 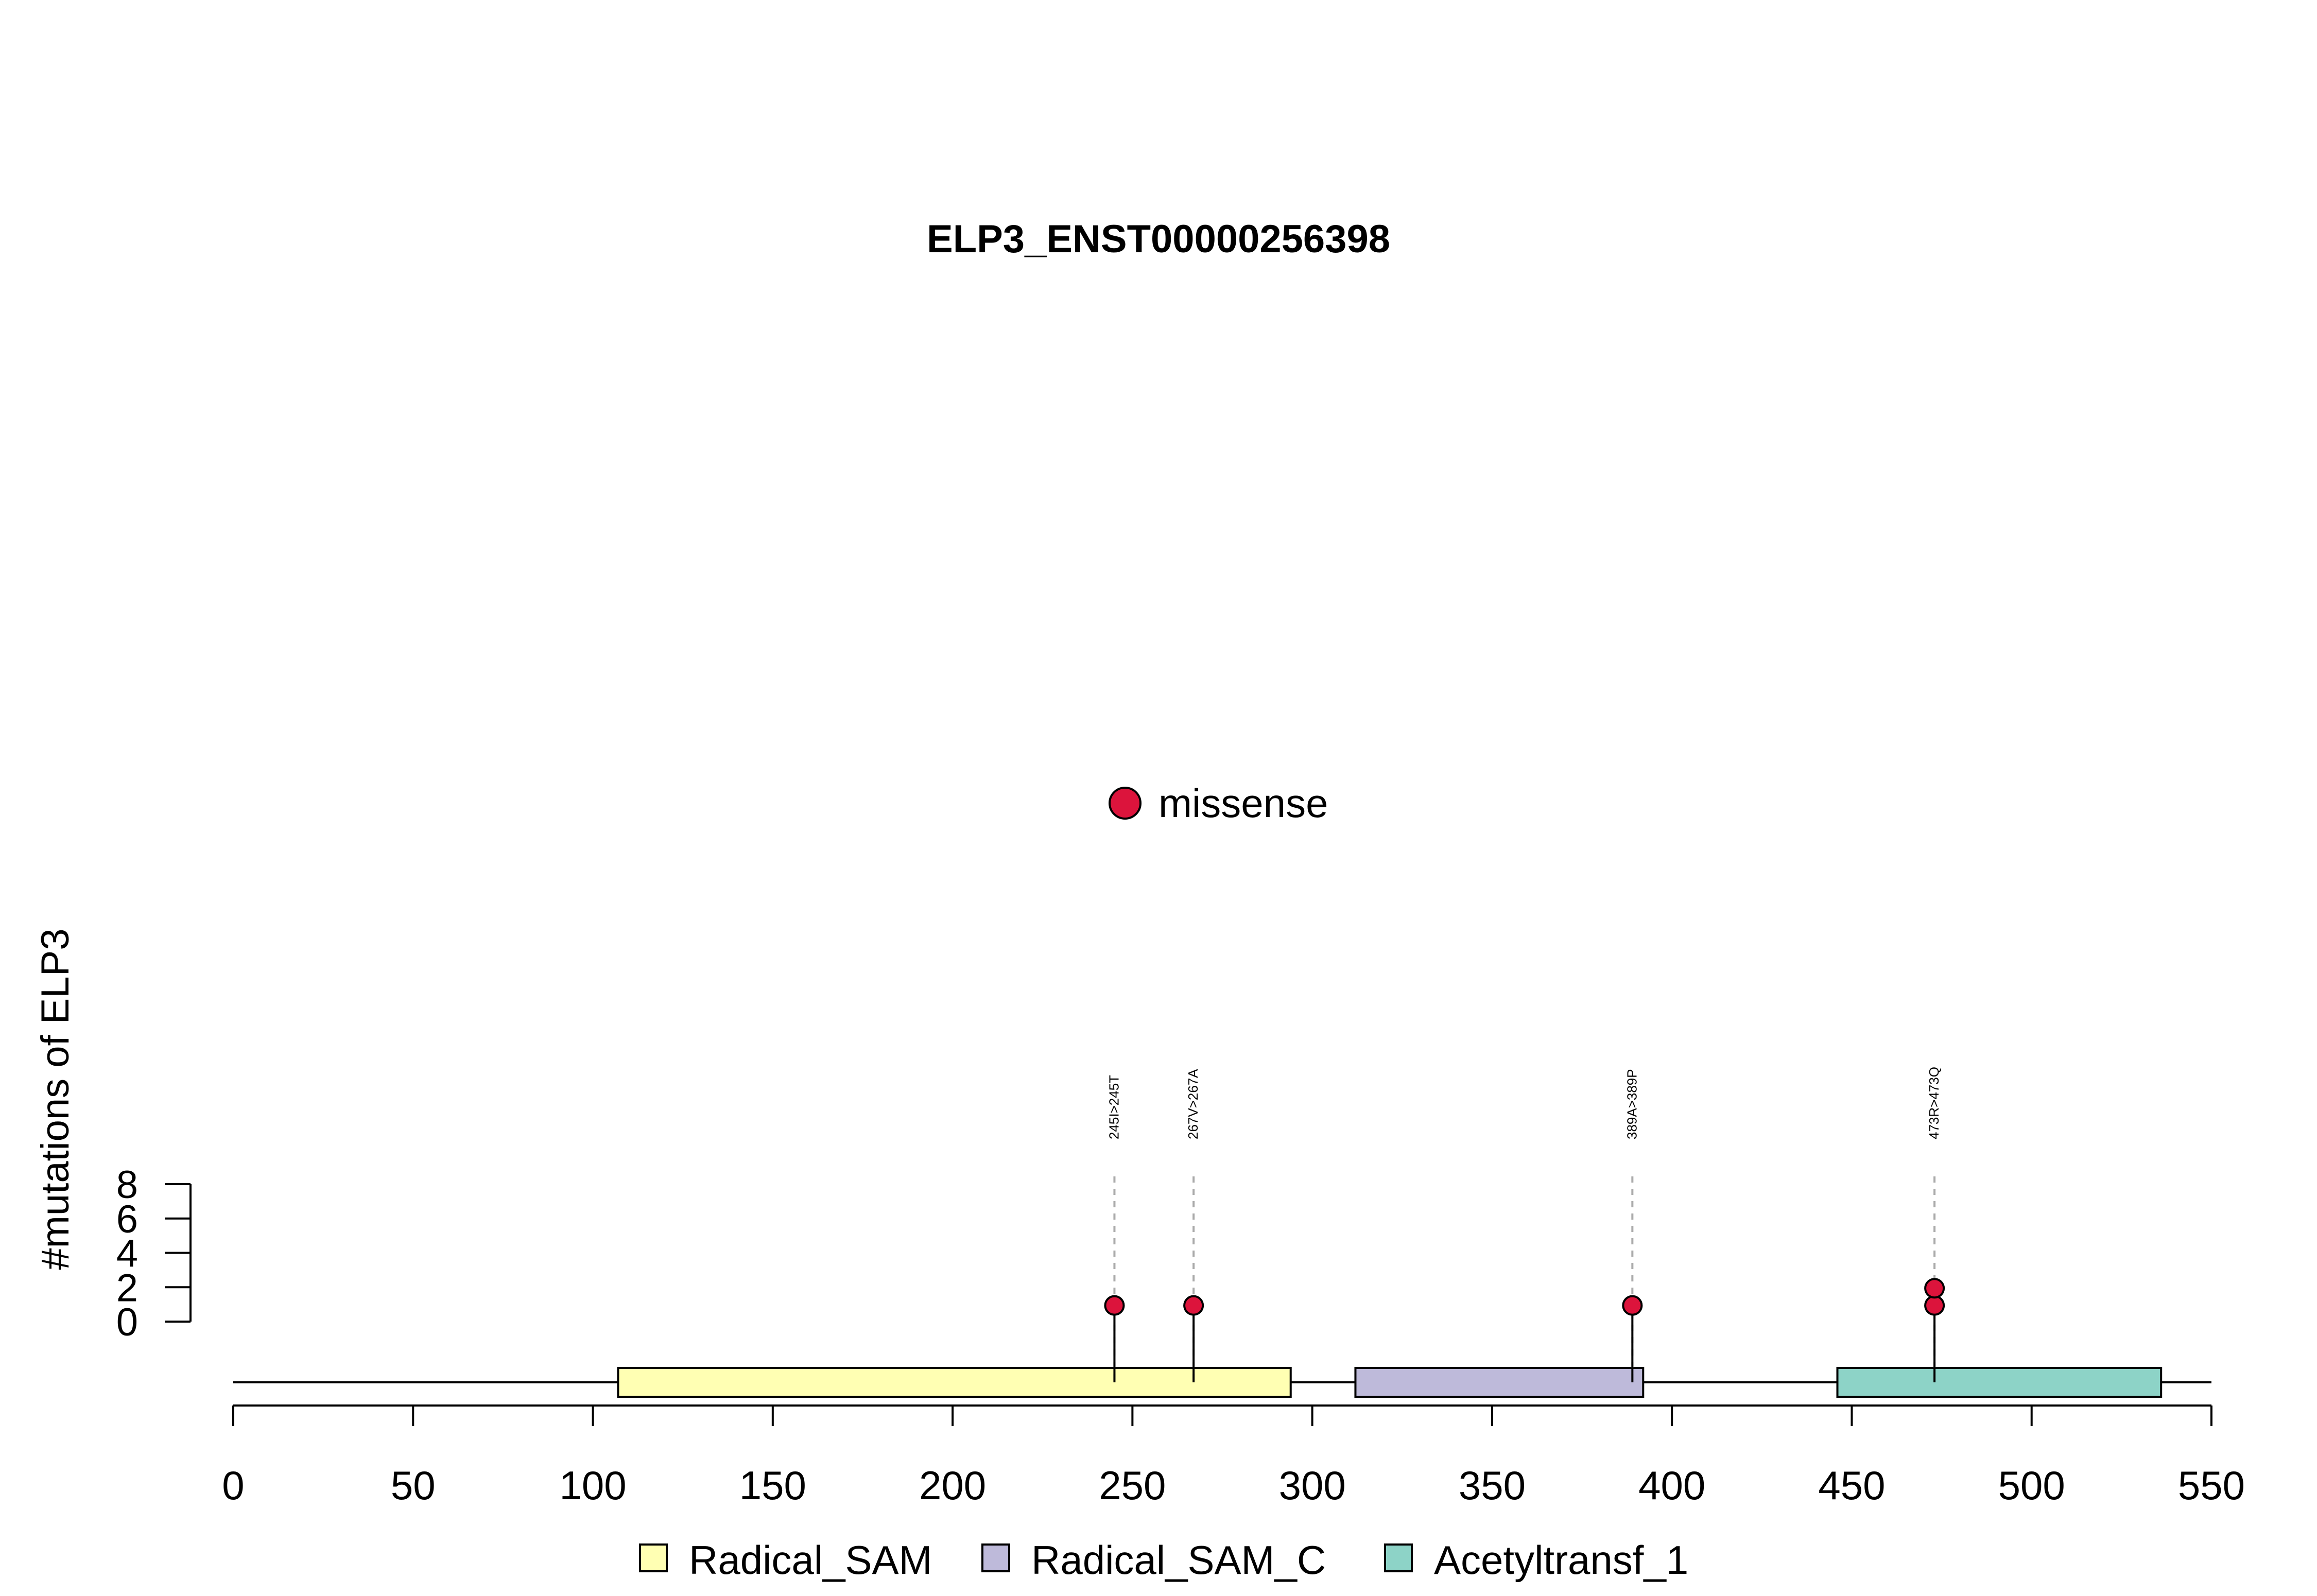 I want to click on y-tick-label: 2, so click(x=127, y=1288).